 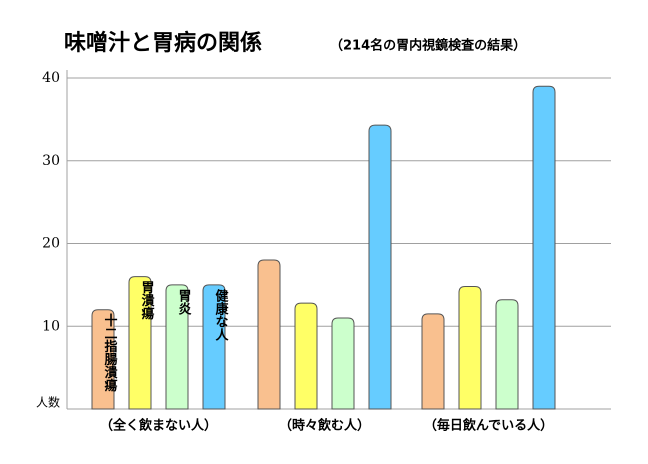 What do you see at coordinates (51, 78) in the screenshot?
I see `y-tick-label: 40` at bounding box center [51, 78].